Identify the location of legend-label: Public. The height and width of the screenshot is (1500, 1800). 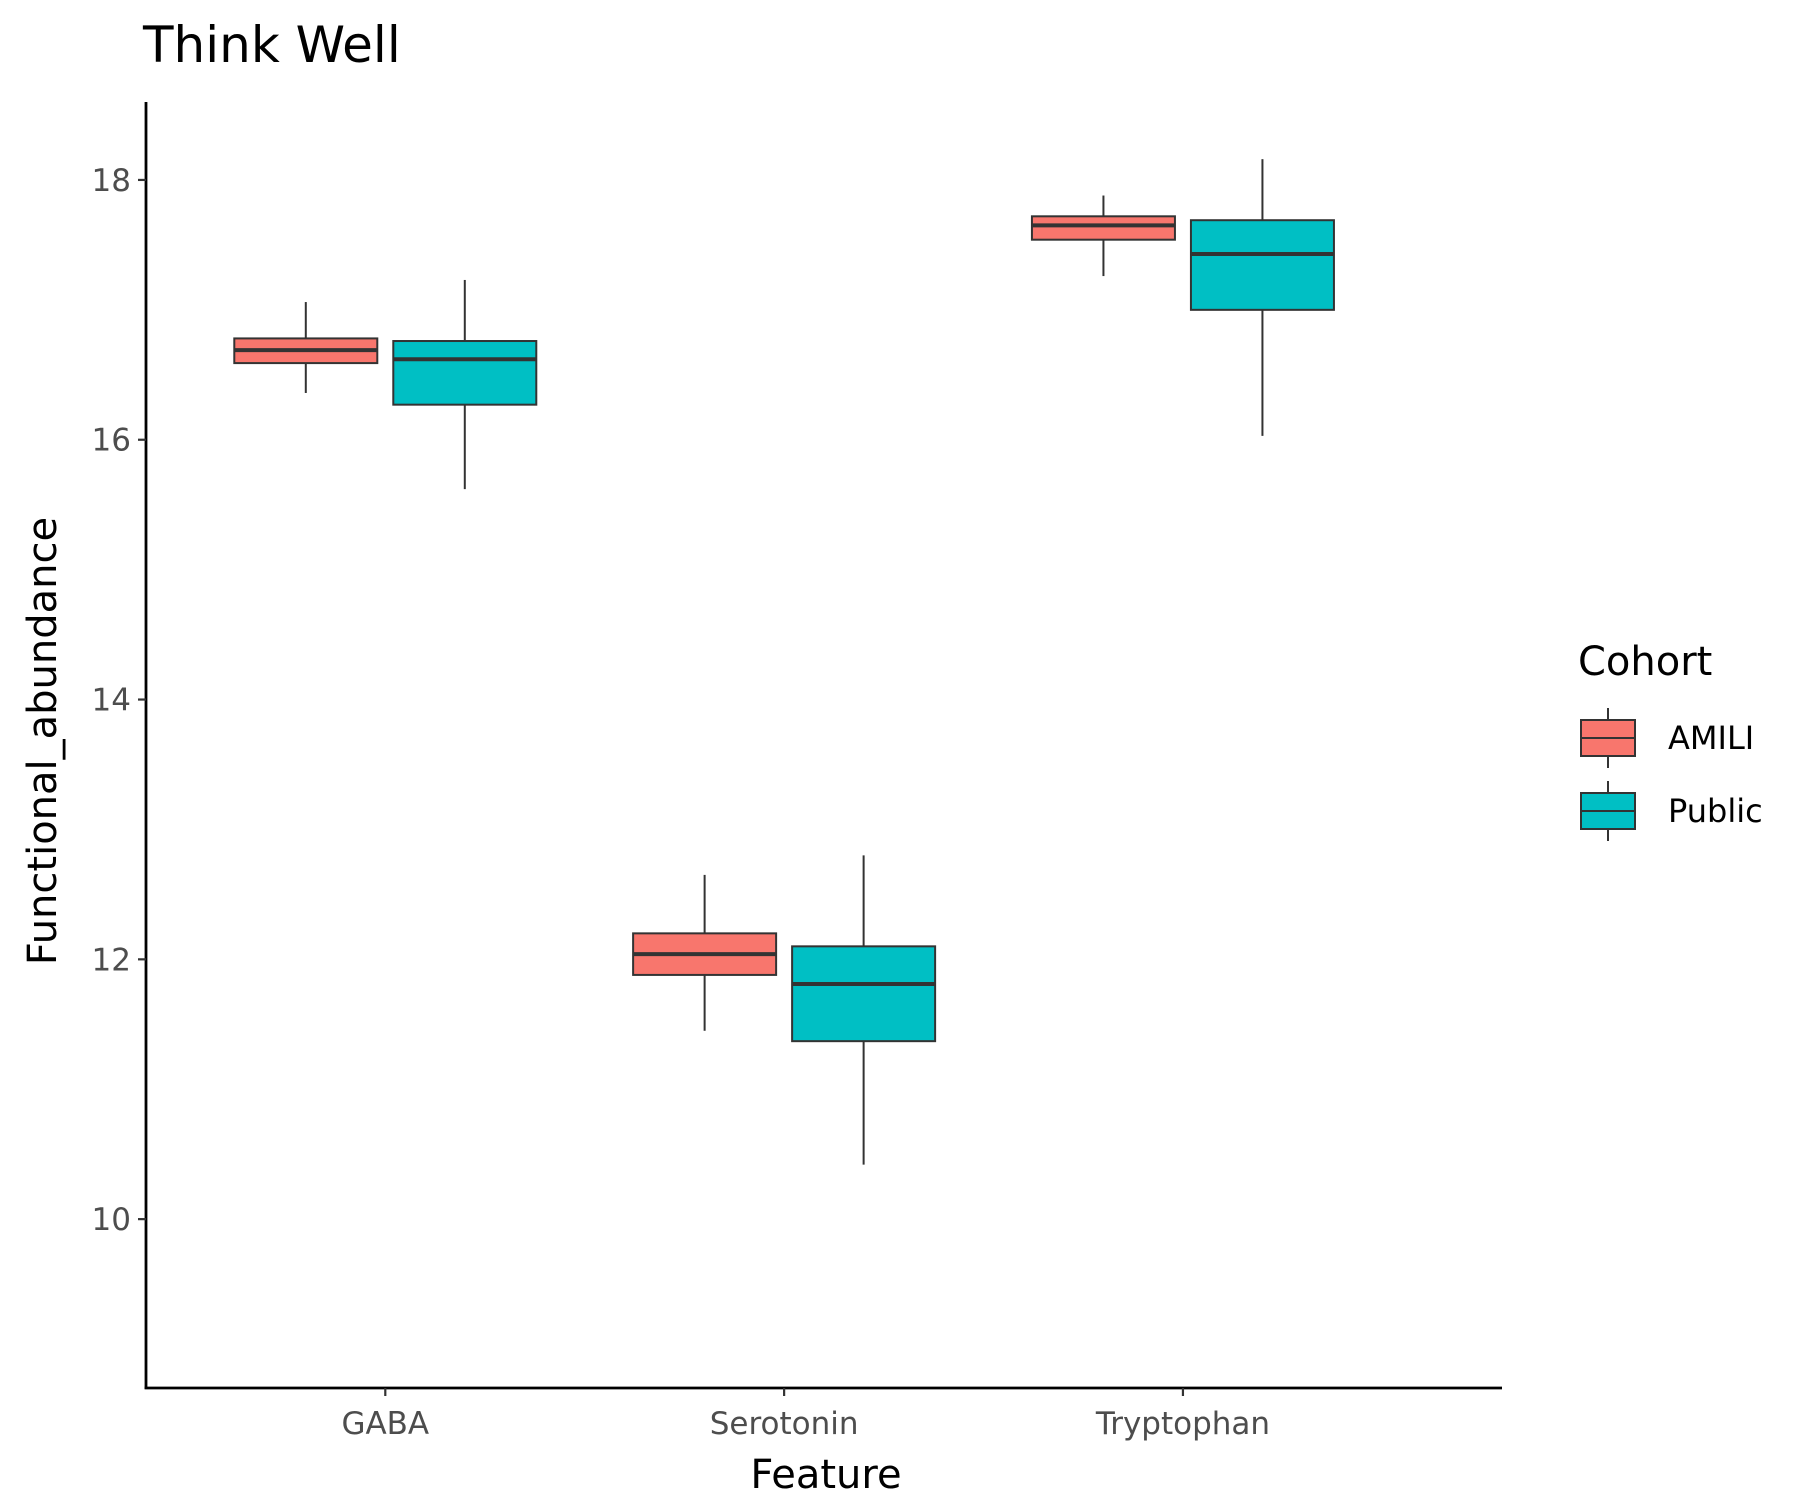
(1715, 811).